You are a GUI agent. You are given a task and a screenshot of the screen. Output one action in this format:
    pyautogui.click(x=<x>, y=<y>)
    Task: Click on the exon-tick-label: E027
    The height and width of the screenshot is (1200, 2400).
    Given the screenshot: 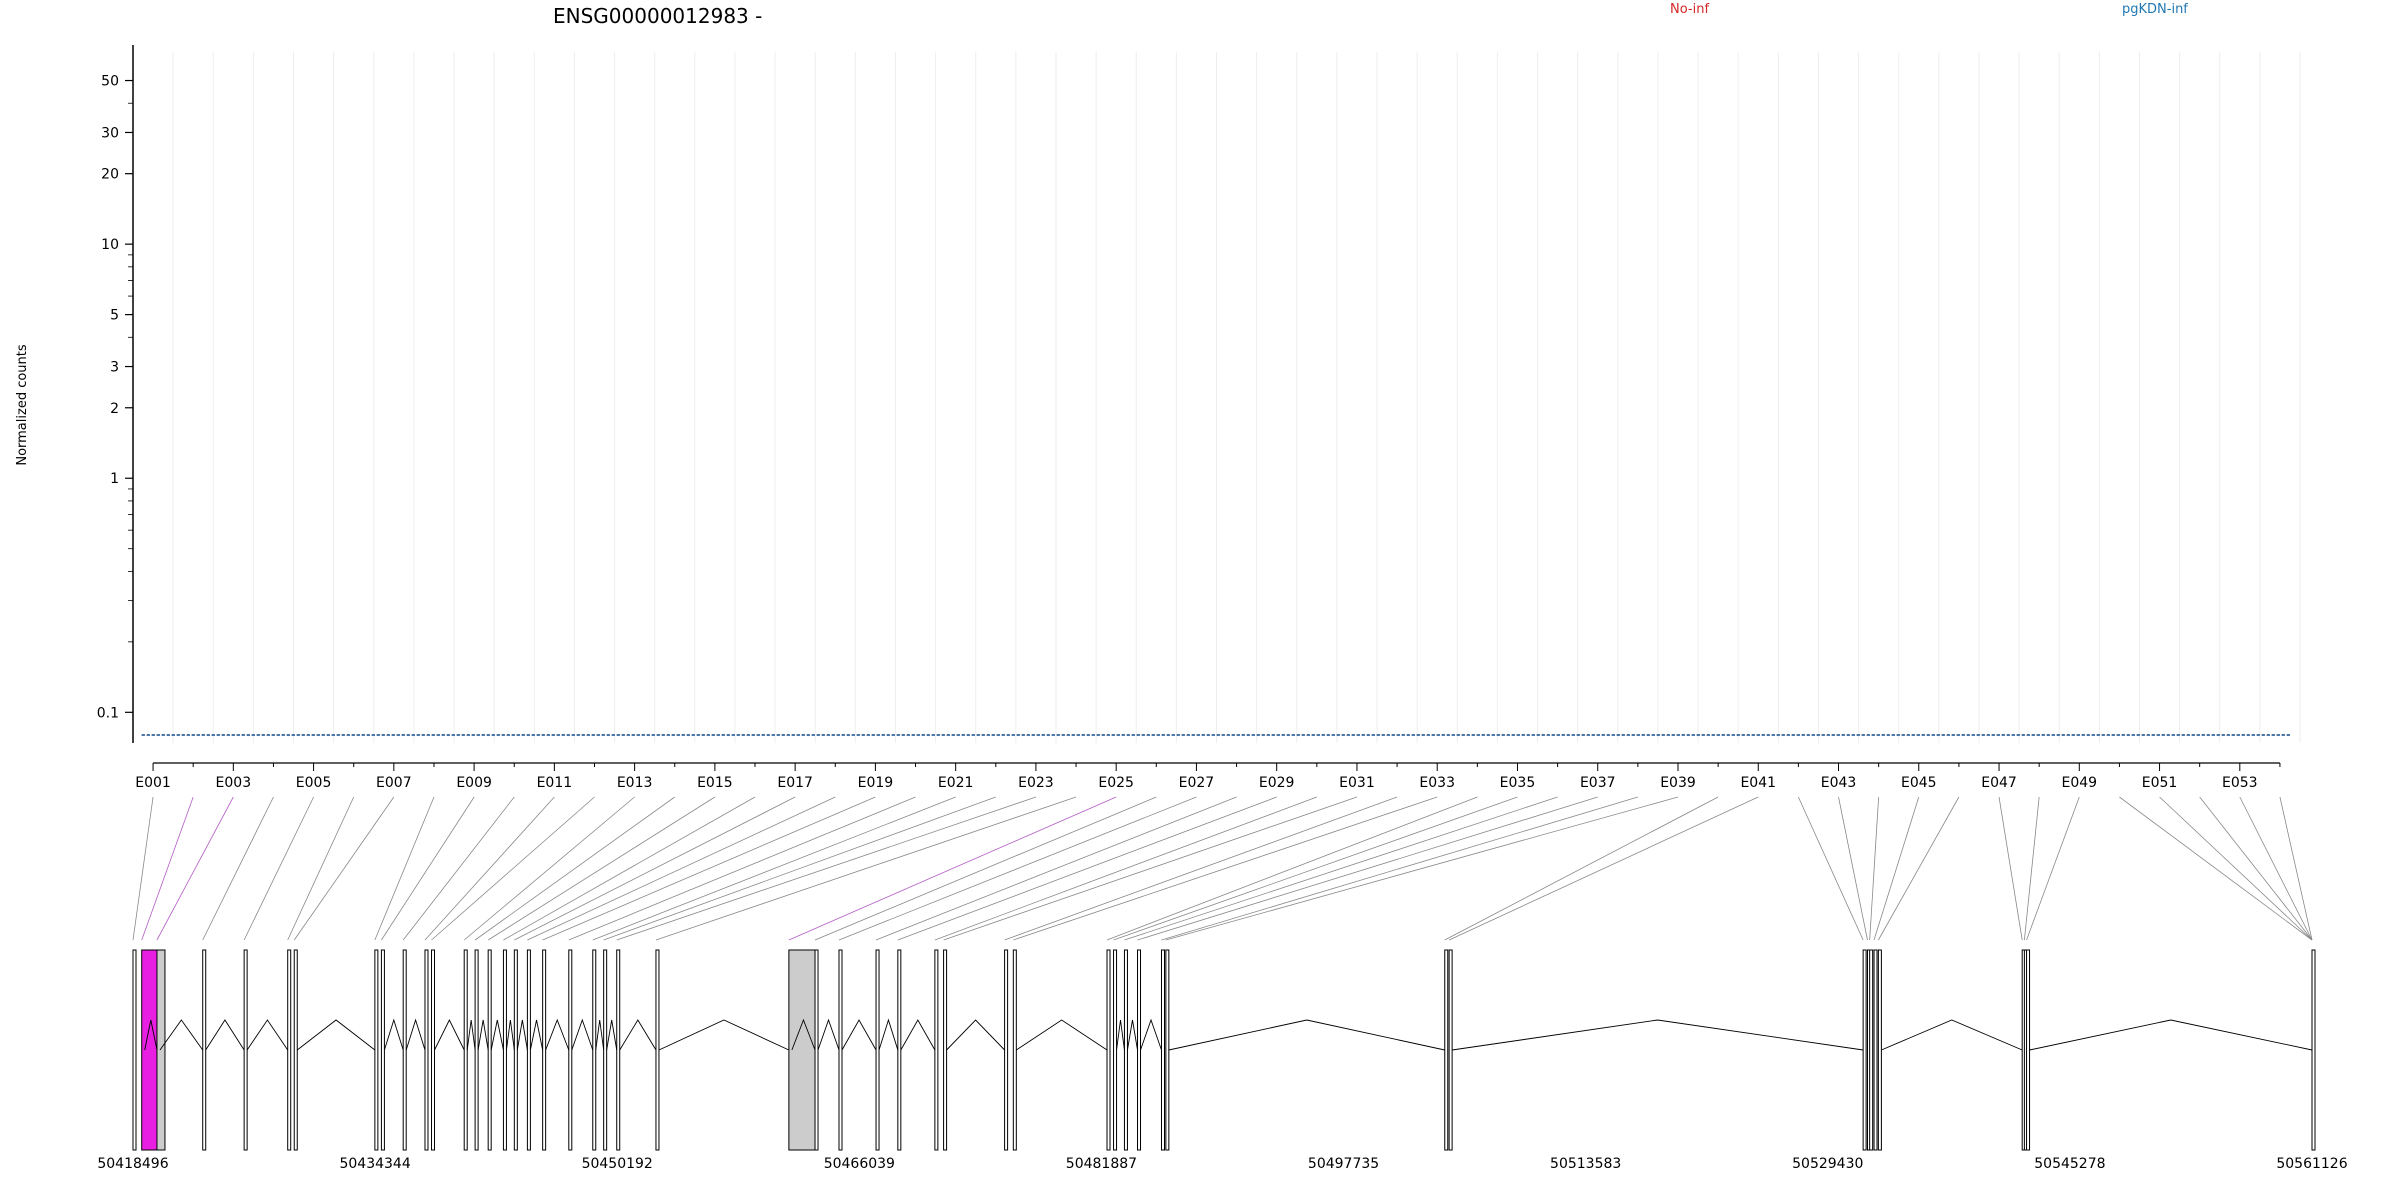 What is the action you would take?
    pyautogui.click(x=1197, y=783)
    